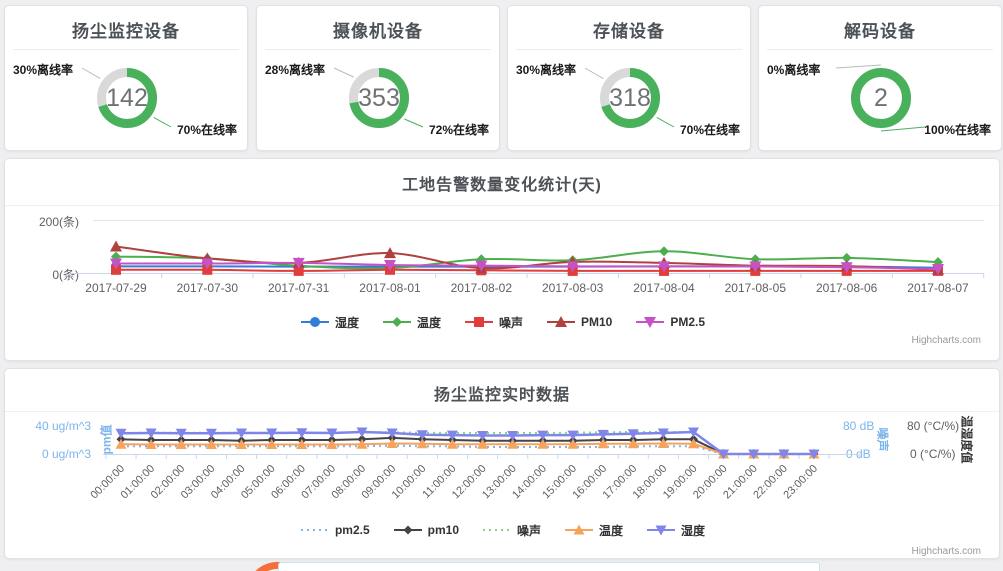 The width and height of the screenshot is (1003, 571). Describe the element at coordinates (957, 130) in the screenshot. I see `online-rate-label: 100%在线率` at that location.